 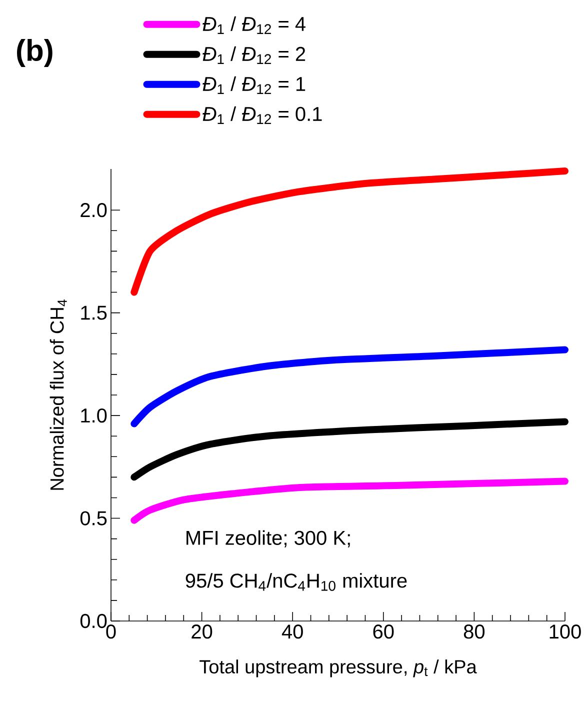 I want to click on y-tick-label: 1.5, so click(x=94, y=313).